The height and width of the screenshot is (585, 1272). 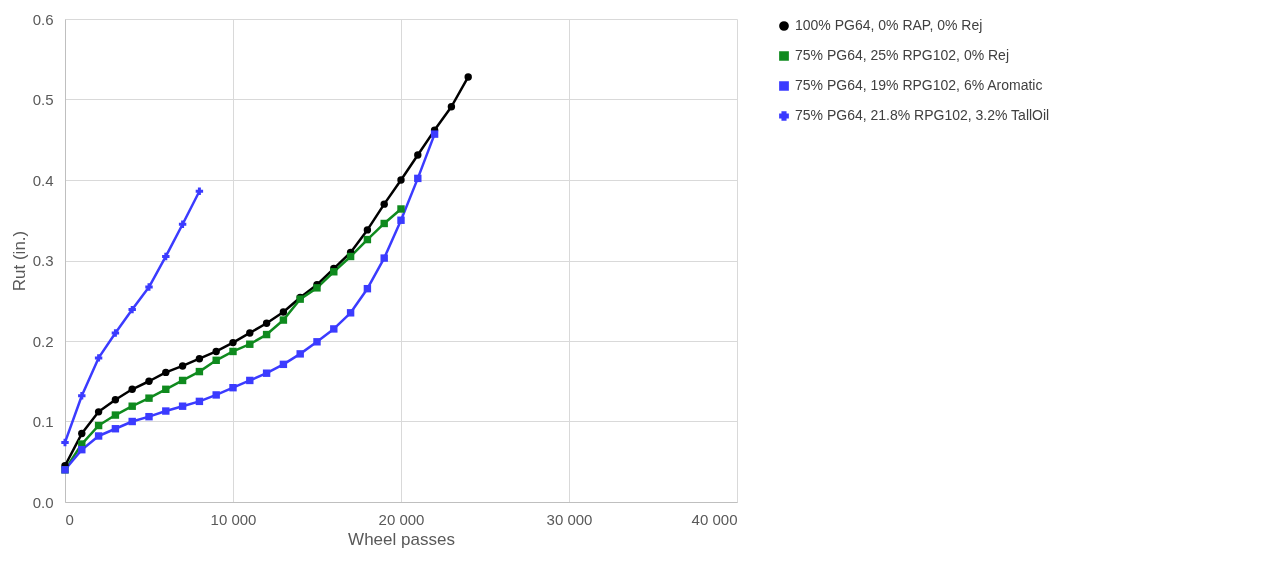 What do you see at coordinates (43, 260) in the screenshot?
I see `y-tick-label: 0.3` at bounding box center [43, 260].